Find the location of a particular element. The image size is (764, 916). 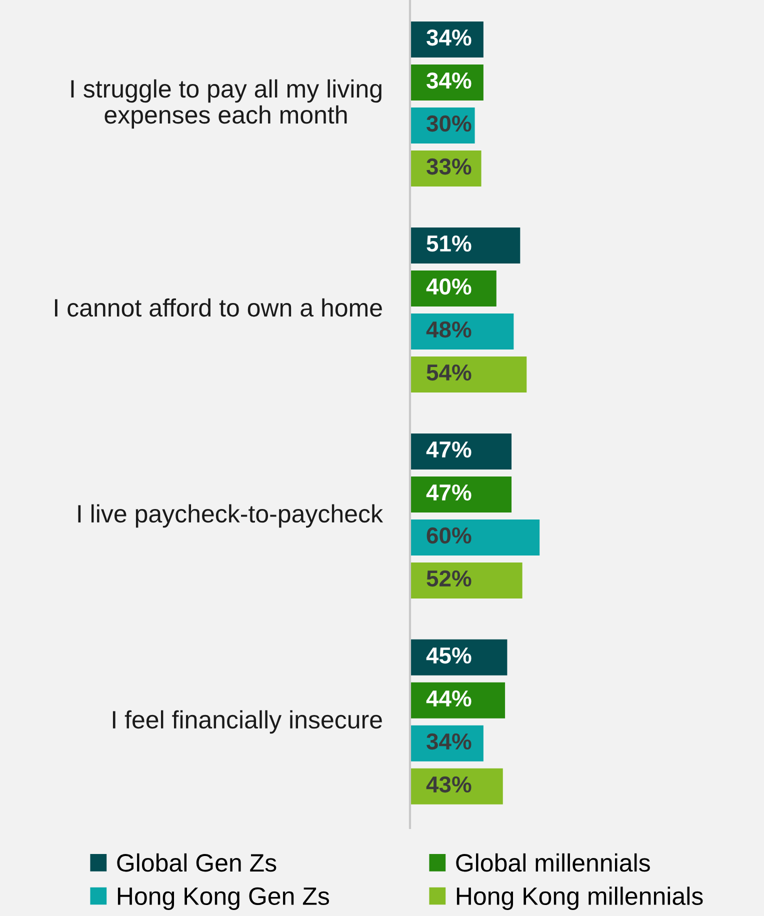

data-label: 48% is located at coordinates (449, 329).